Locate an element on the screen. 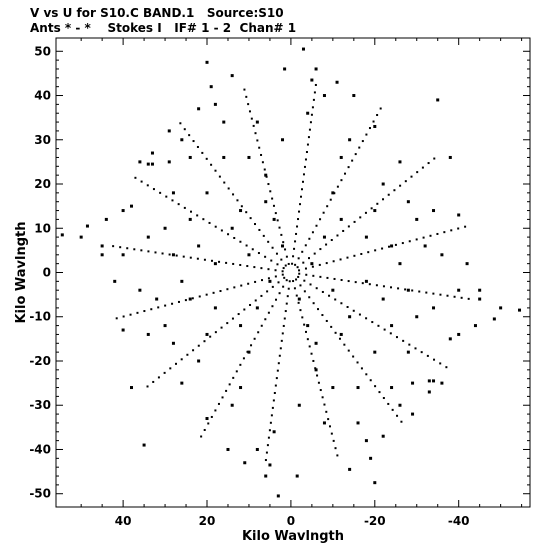  chart-title: V vs U for S10.C BAND.1 Source:S10 is located at coordinates (157, 13).